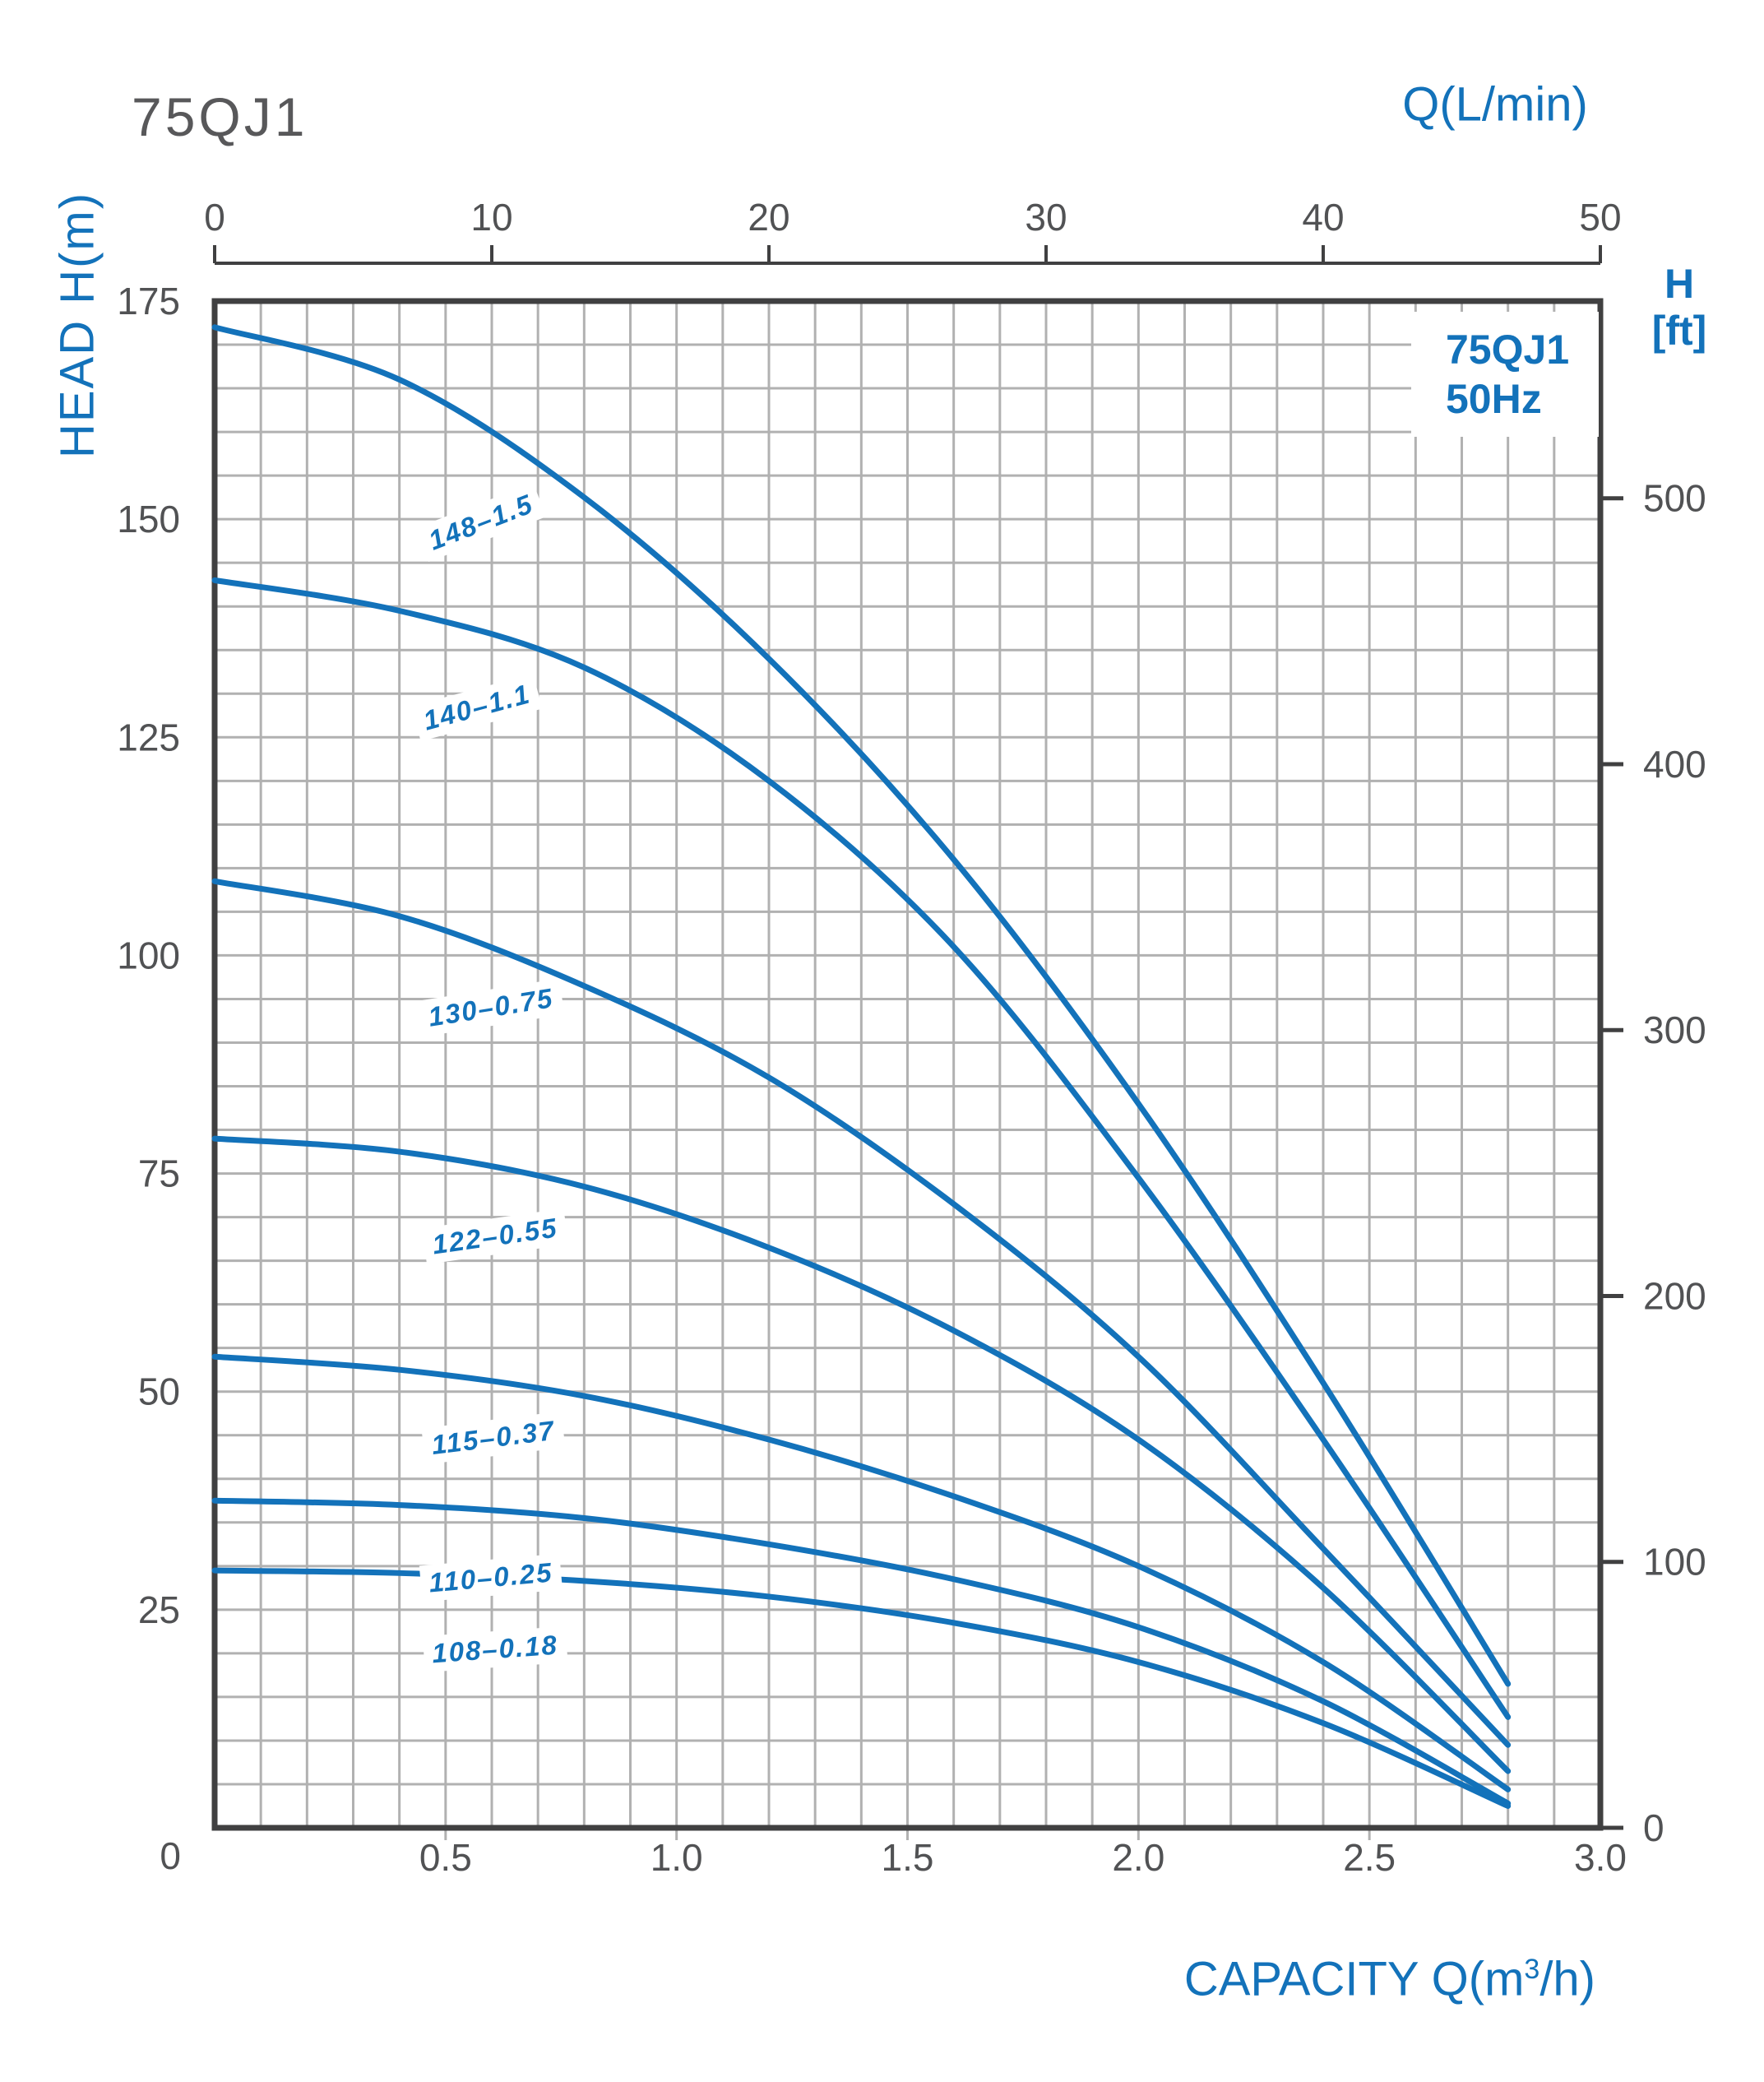 The image size is (1764, 2082). I want to click on left-axis-tick-label: 175, so click(148, 301).